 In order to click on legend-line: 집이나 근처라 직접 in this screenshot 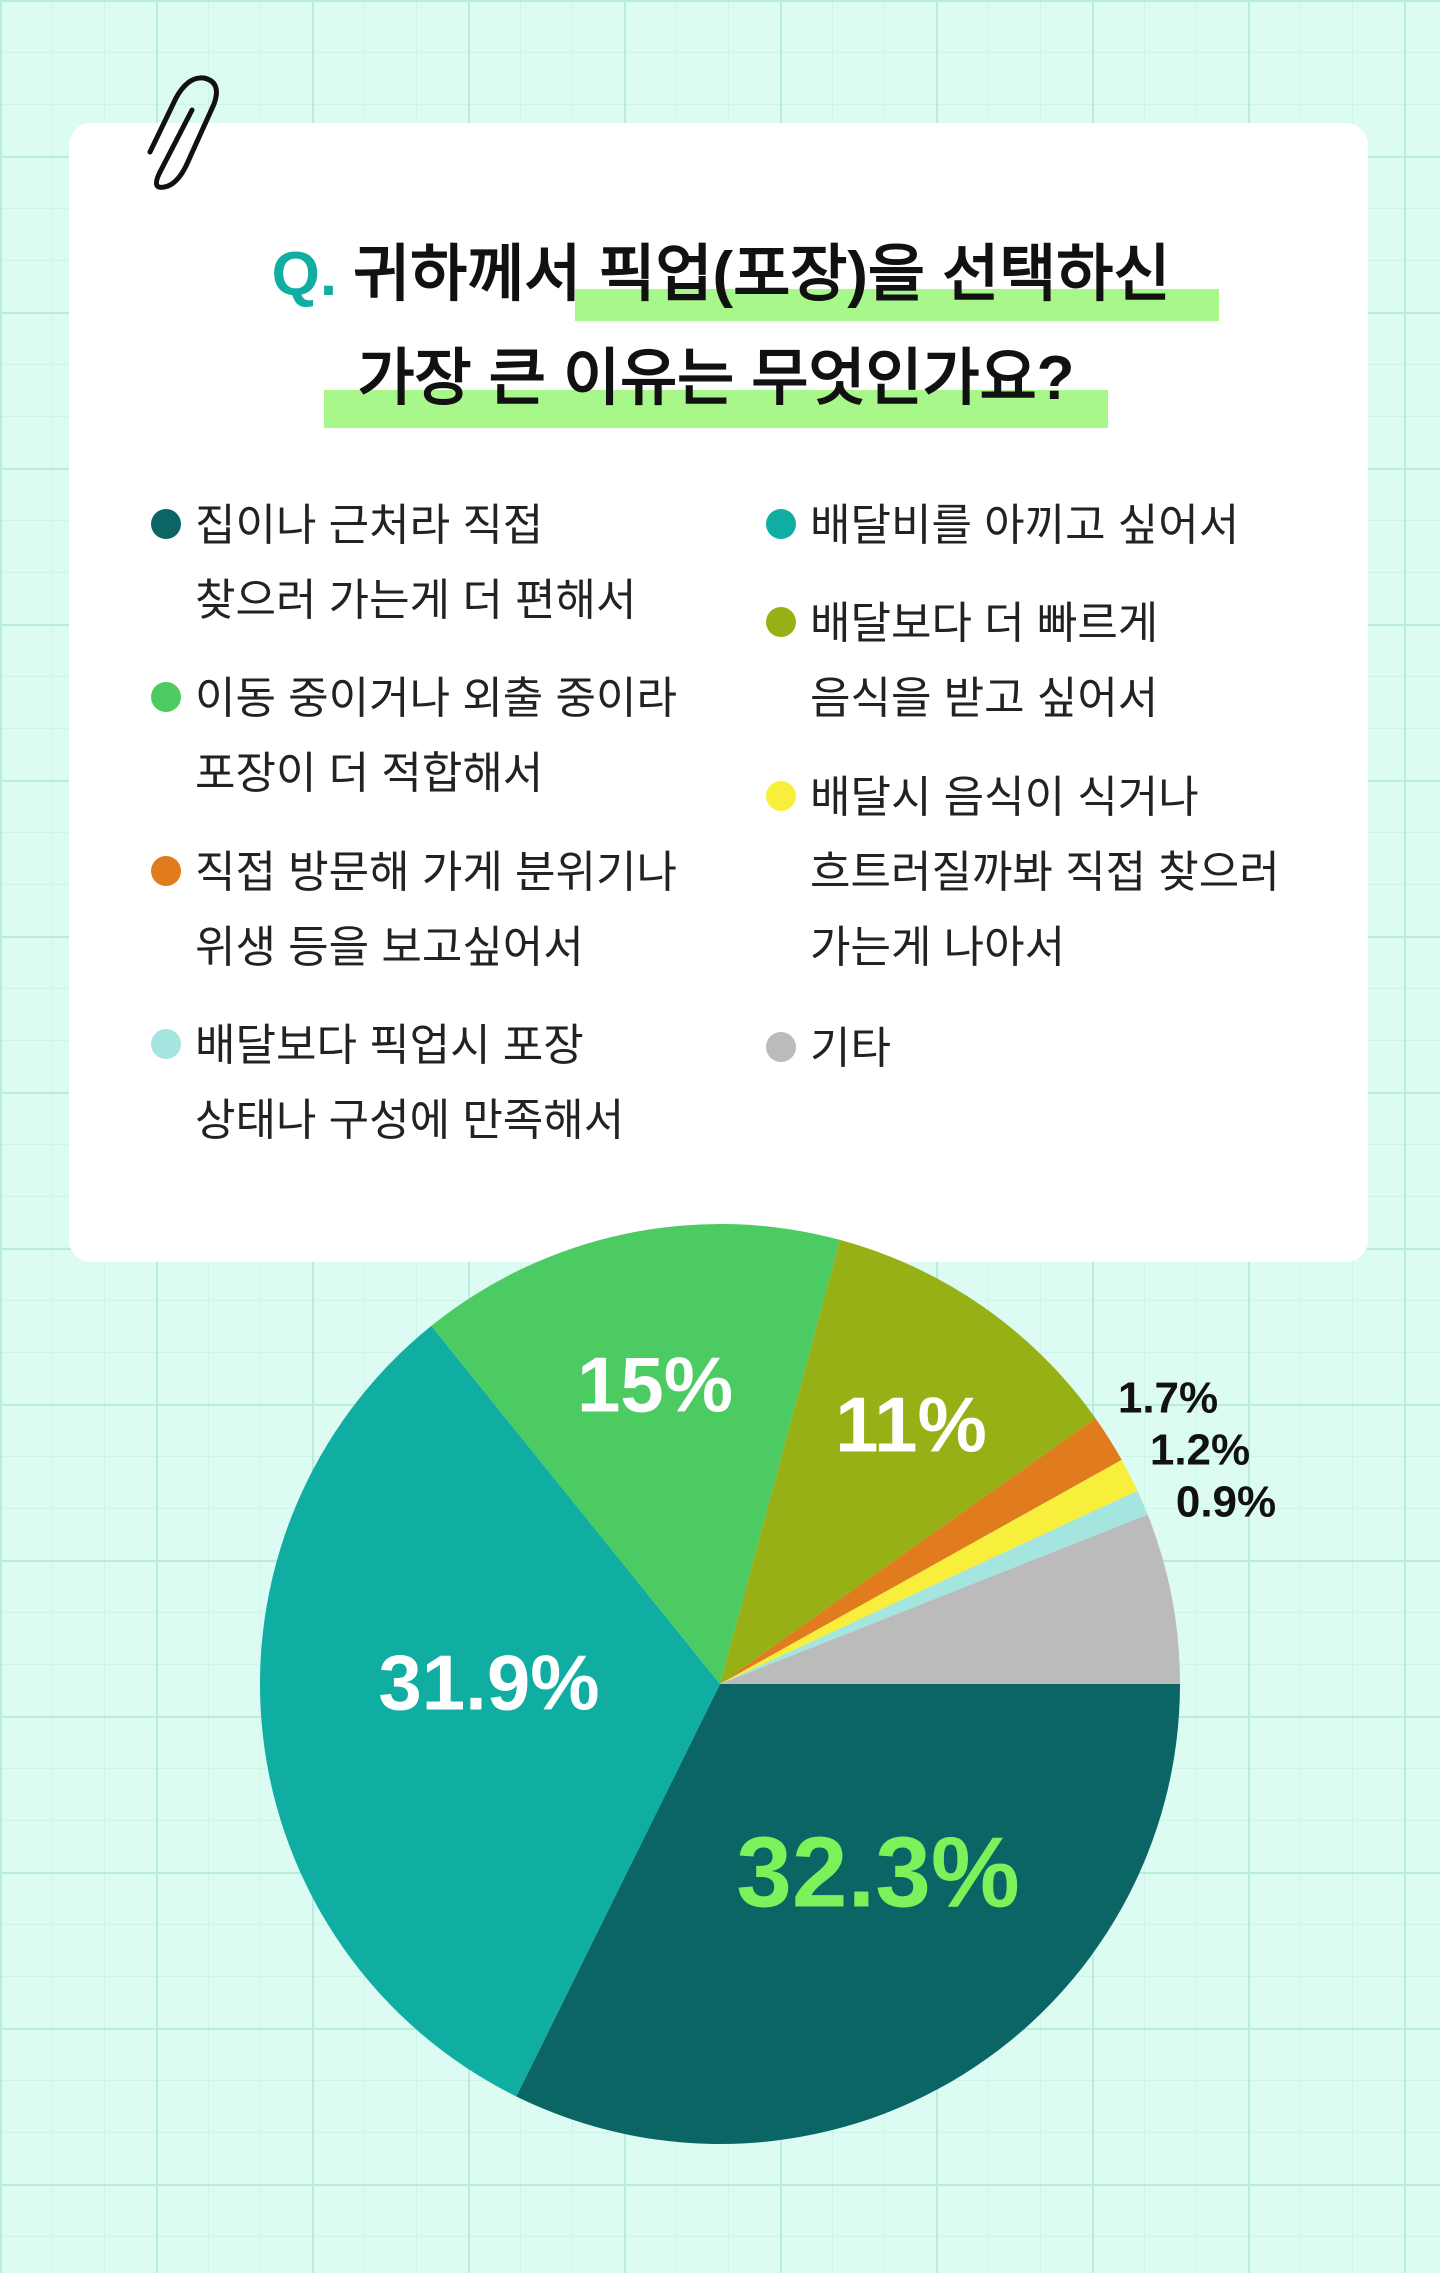, I will do `click(369, 525)`.